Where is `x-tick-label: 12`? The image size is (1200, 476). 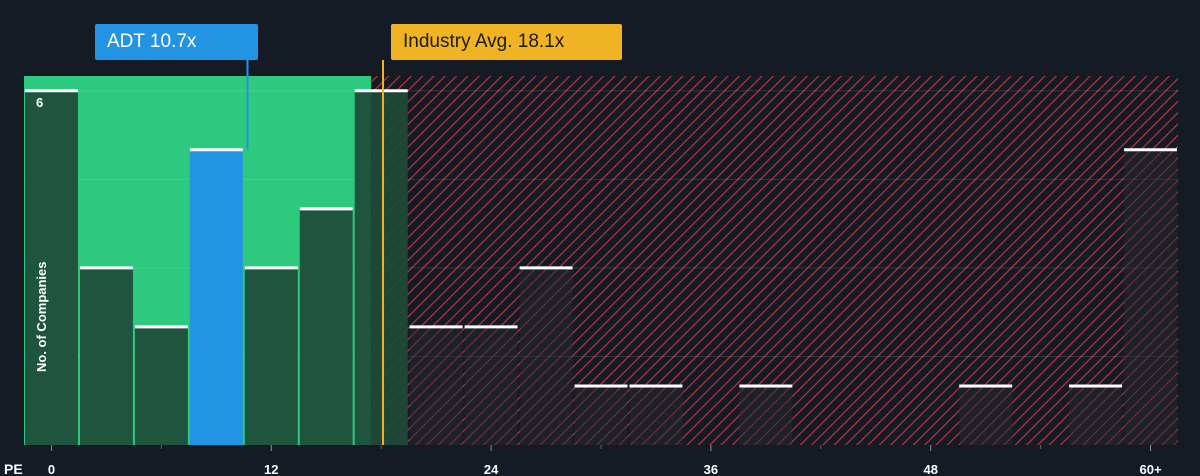 x-tick-label: 12 is located at coordinates (271, 469).